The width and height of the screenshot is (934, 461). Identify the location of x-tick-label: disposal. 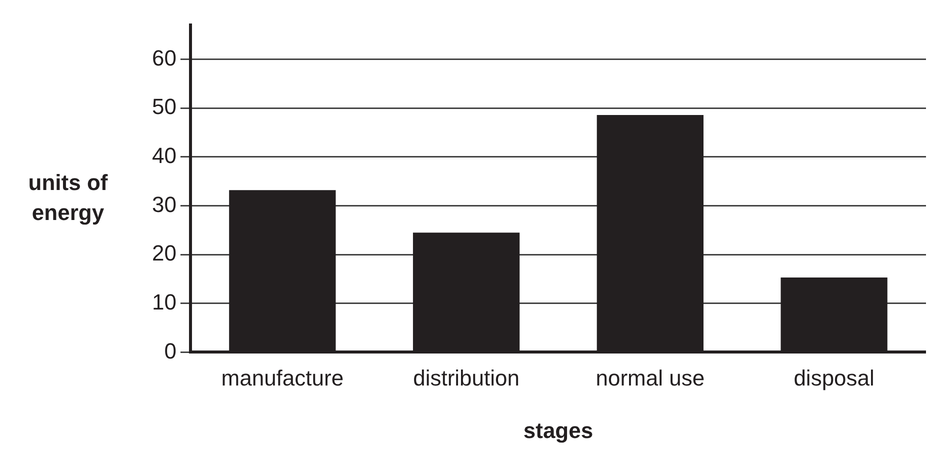
(834, 377).